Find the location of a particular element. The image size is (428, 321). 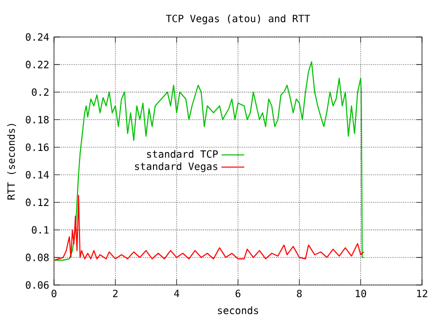

y-axis-title: RTT (seconds) is located at coordinates (11, 162).